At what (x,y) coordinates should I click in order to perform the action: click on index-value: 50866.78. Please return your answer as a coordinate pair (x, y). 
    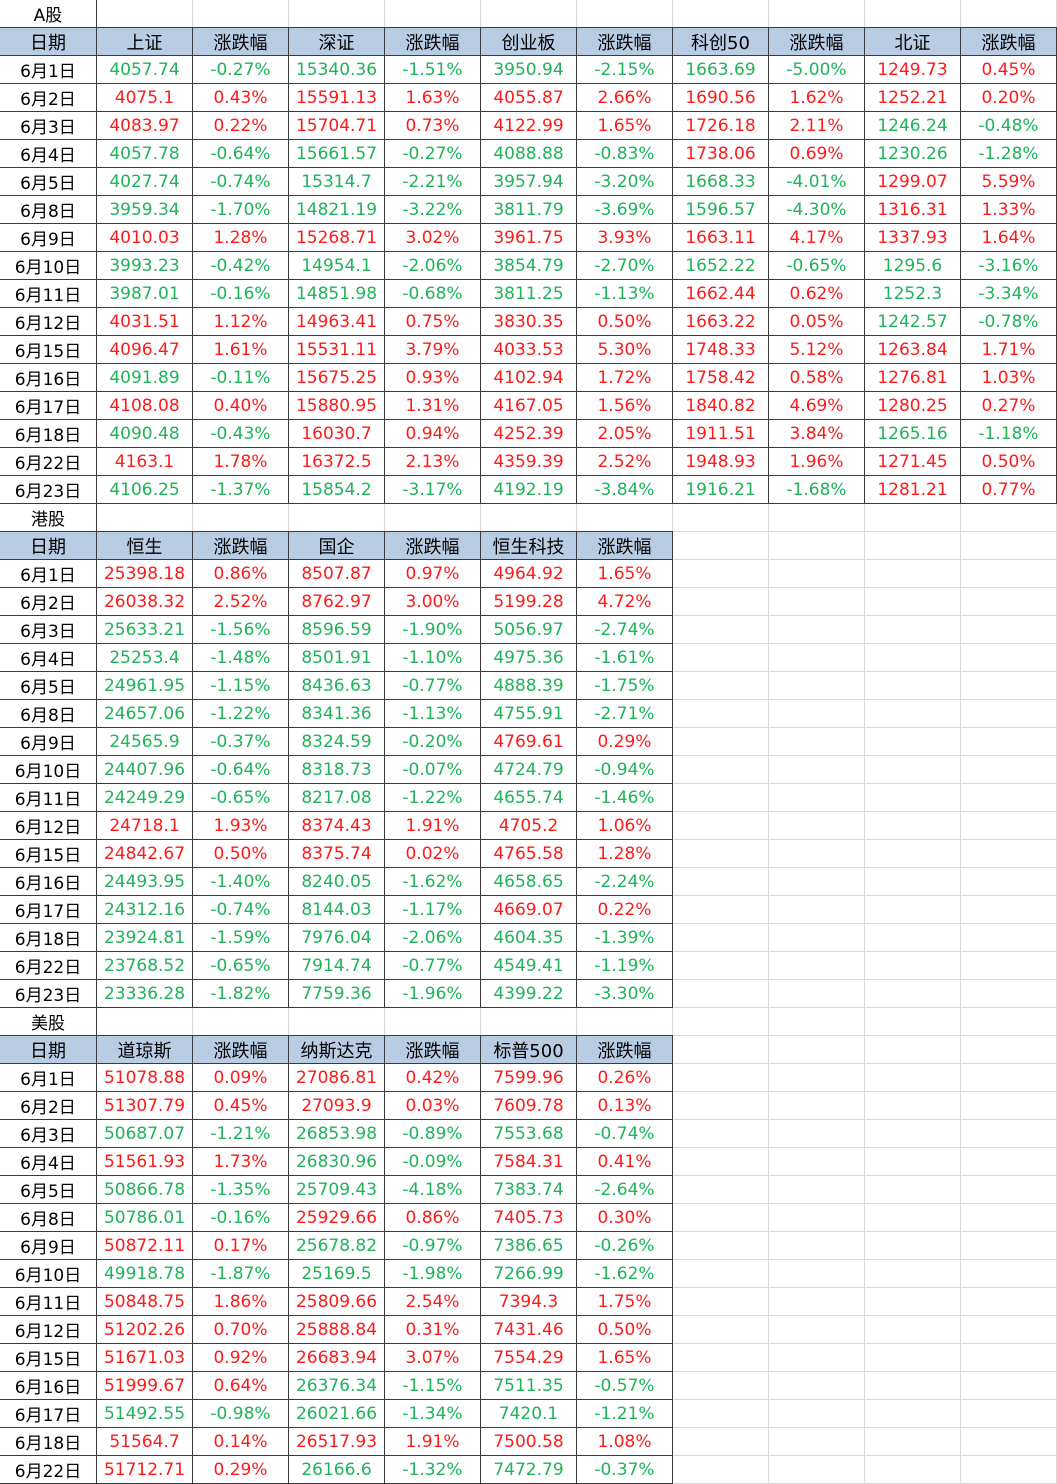
    Looking at the image, I should click on (144, 1189).